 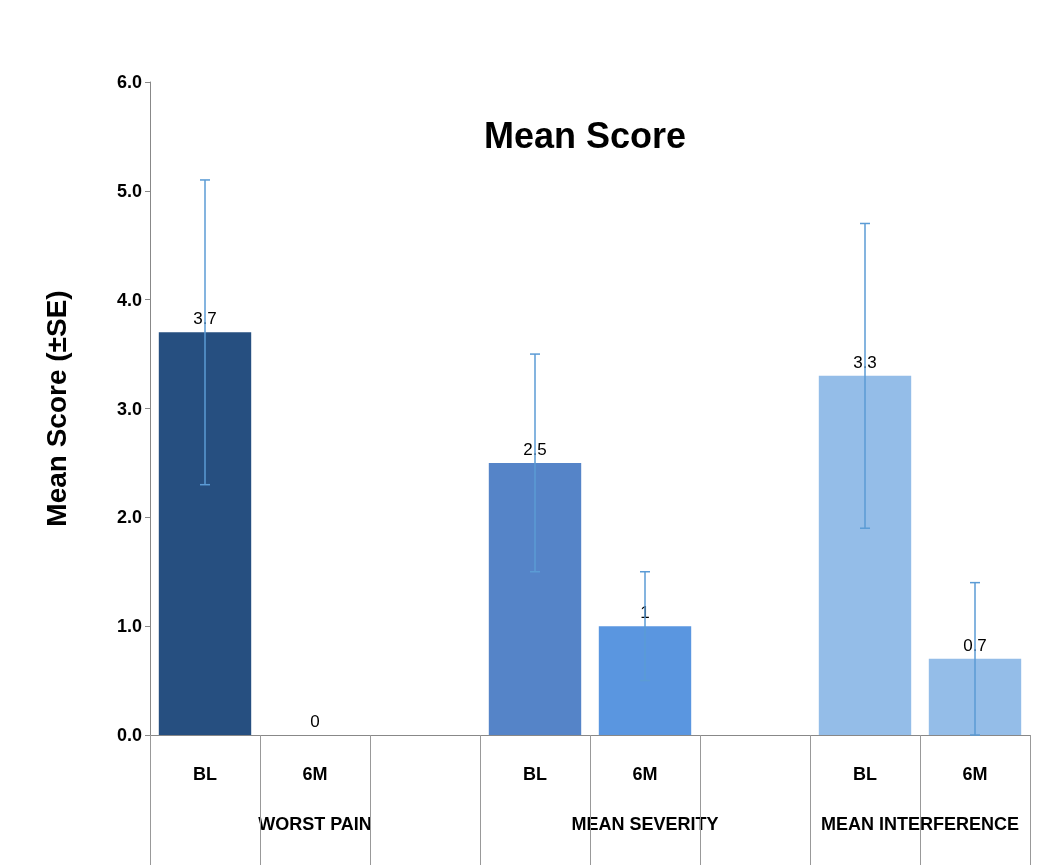 What do you see at coordinates (205, 319) in the screenshot?
I see `data-label: 3.7` at bounding box center [205, 319].